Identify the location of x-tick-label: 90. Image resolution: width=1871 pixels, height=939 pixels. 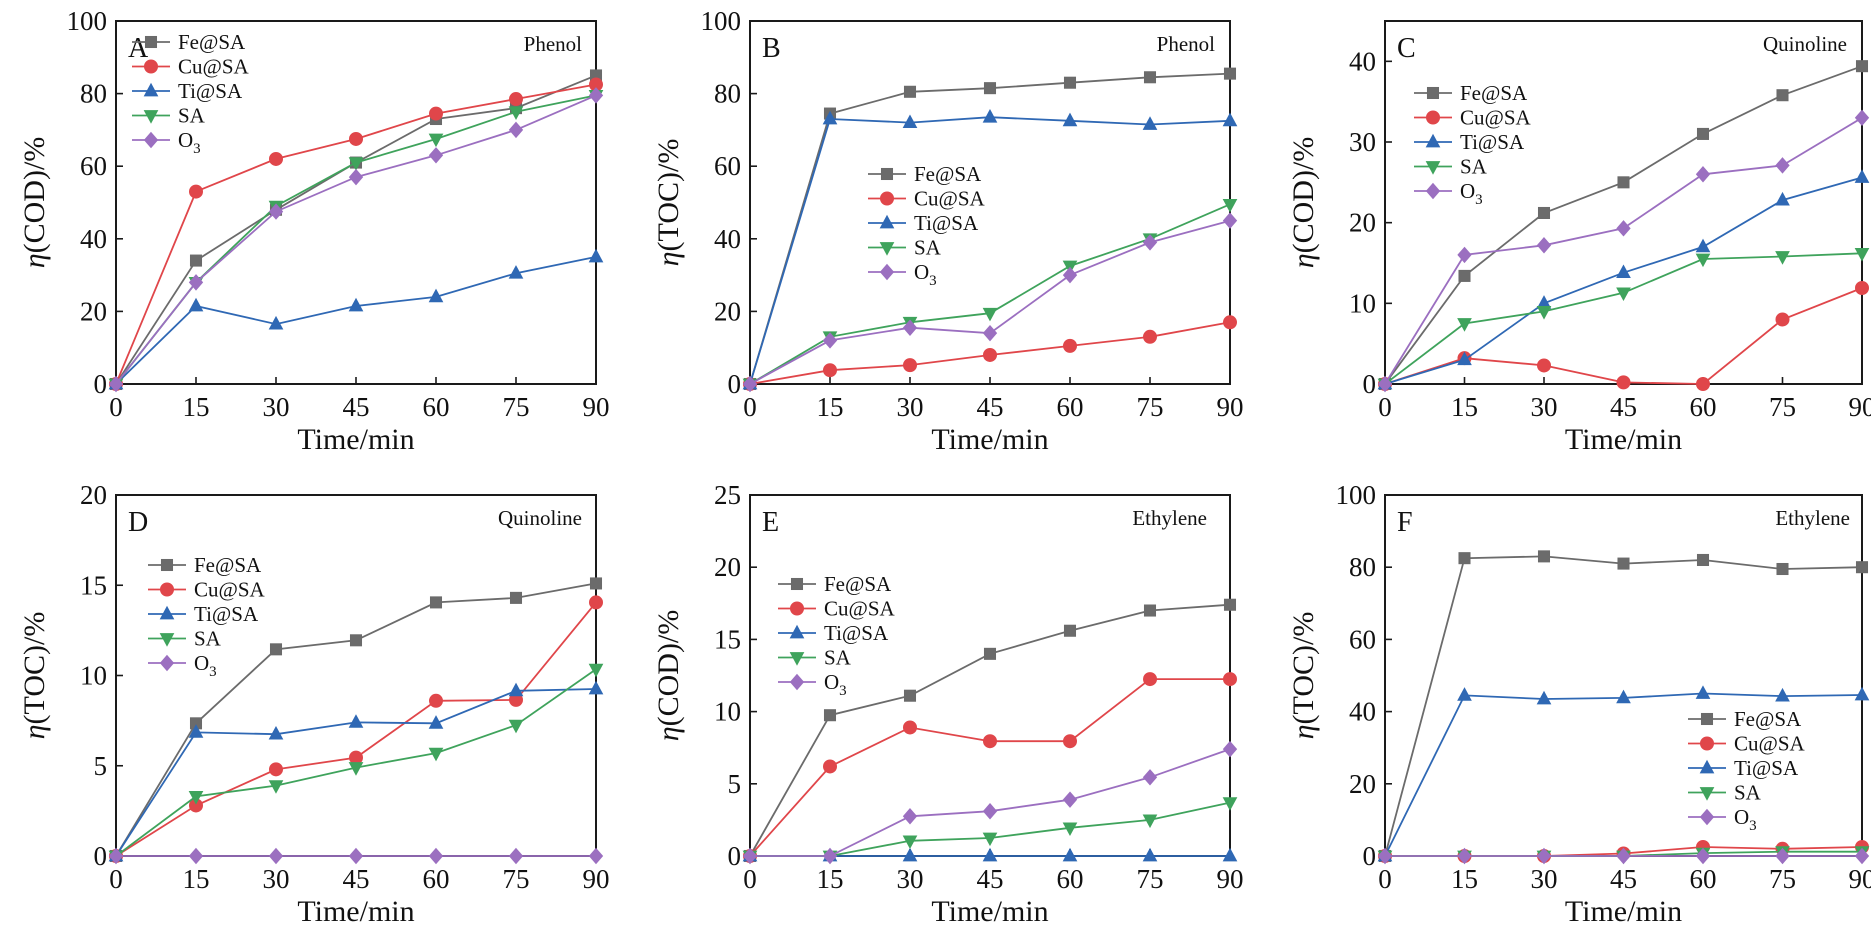
(596, 879).